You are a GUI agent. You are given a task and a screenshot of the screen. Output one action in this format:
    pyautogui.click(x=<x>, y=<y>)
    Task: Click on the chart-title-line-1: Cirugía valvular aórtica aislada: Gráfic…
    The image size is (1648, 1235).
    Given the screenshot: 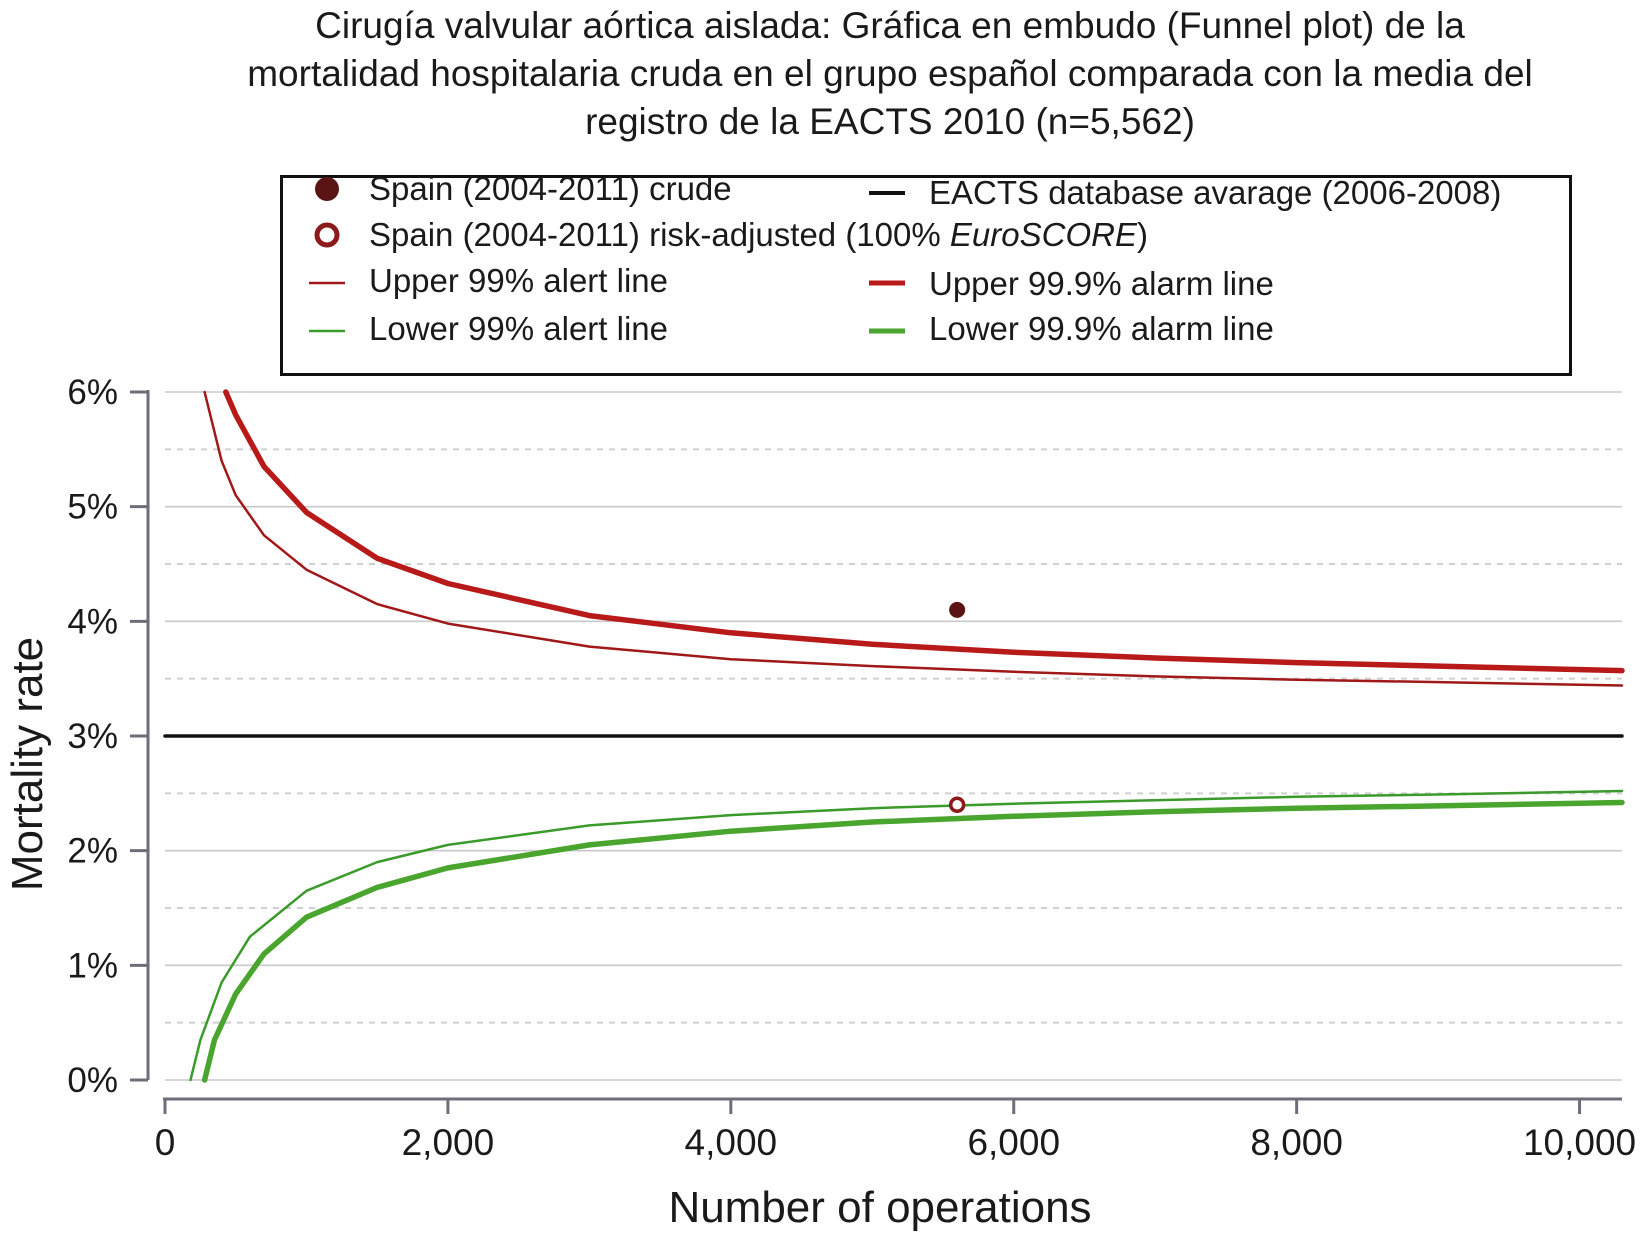 What is the action you would take?
    pyautogui.click(x=890, y=25)
    